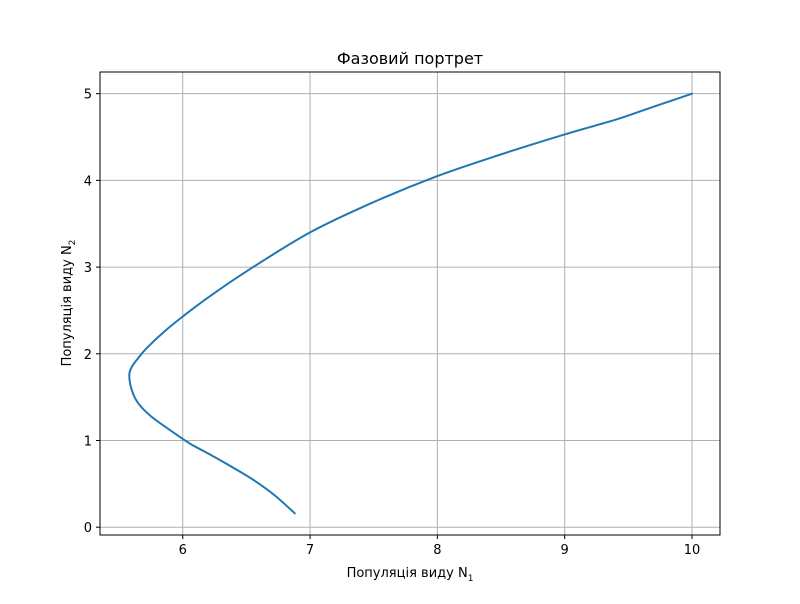  I want to click on y-axis-label-text: Популяція виду N, so click(67, 305).